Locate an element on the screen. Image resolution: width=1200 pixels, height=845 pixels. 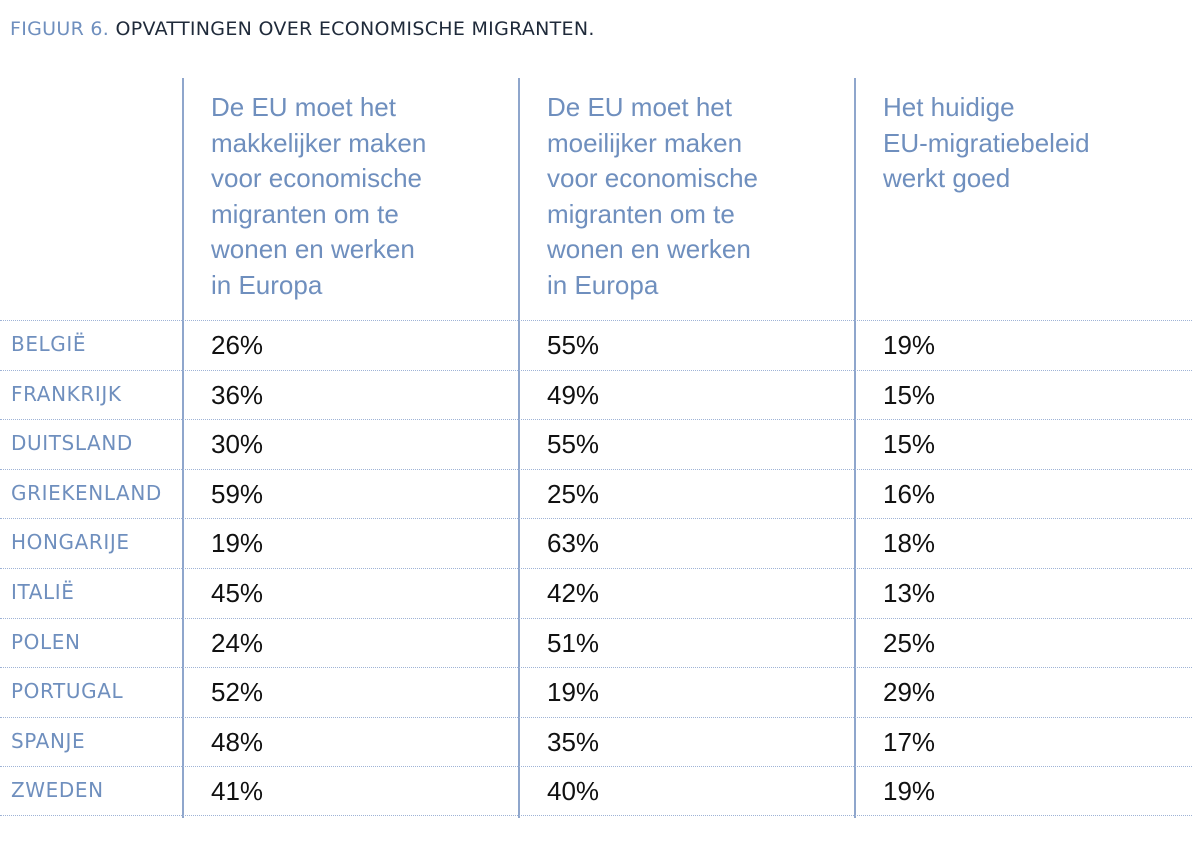
table-cell-value: 45% is located at coordinates (237, 592).